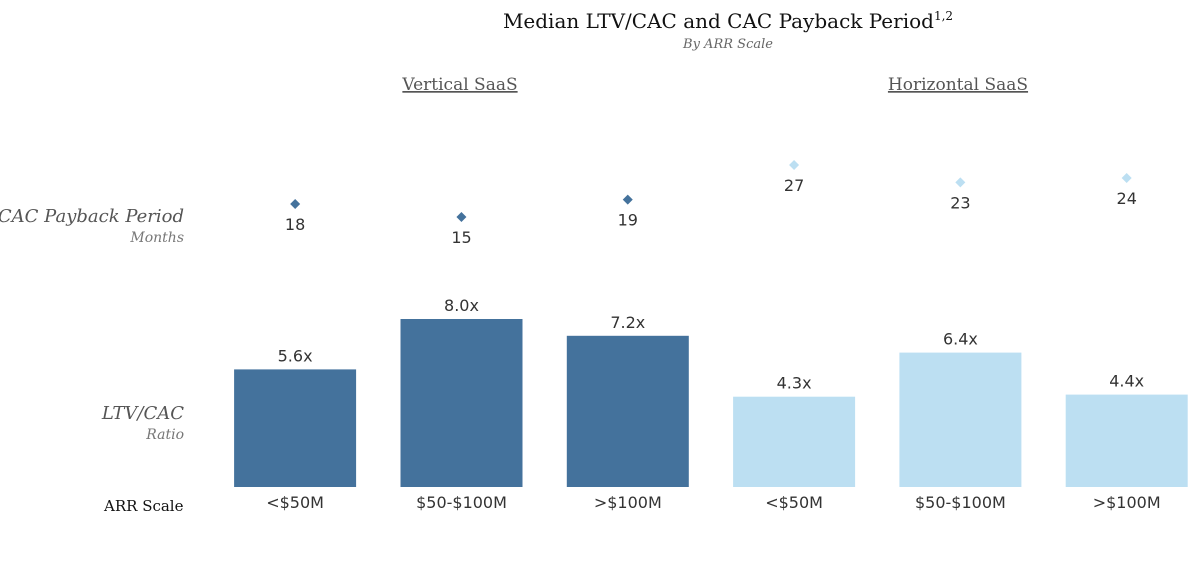 This screenshot has height=562, width=1196. What do you see at coordinates (295, 355) in the screenshot?
I see `ltv-cac-value-label: 5.6x` at bounding box center [295, 355].